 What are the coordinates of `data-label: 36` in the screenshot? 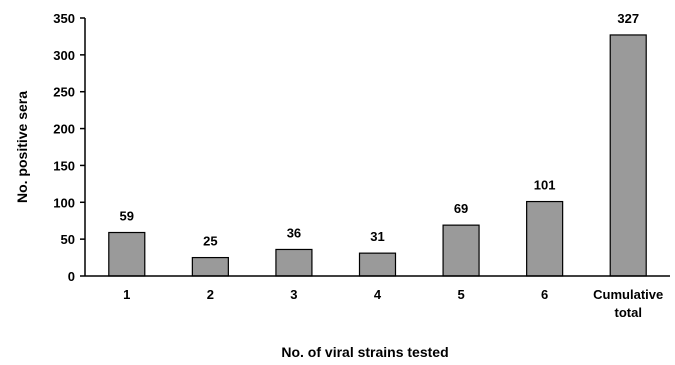 It's located at (294, 232).